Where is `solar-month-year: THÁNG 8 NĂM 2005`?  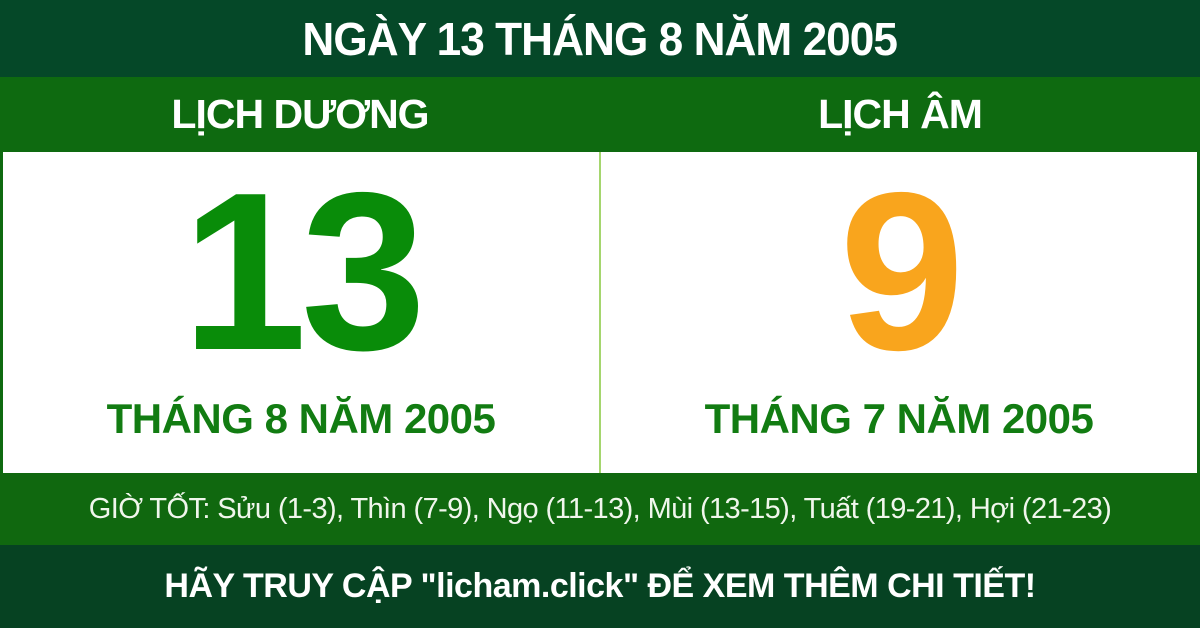 solar-month-year: THÁNG 8 NĂM 2005 is located at coordinates (301, 418).